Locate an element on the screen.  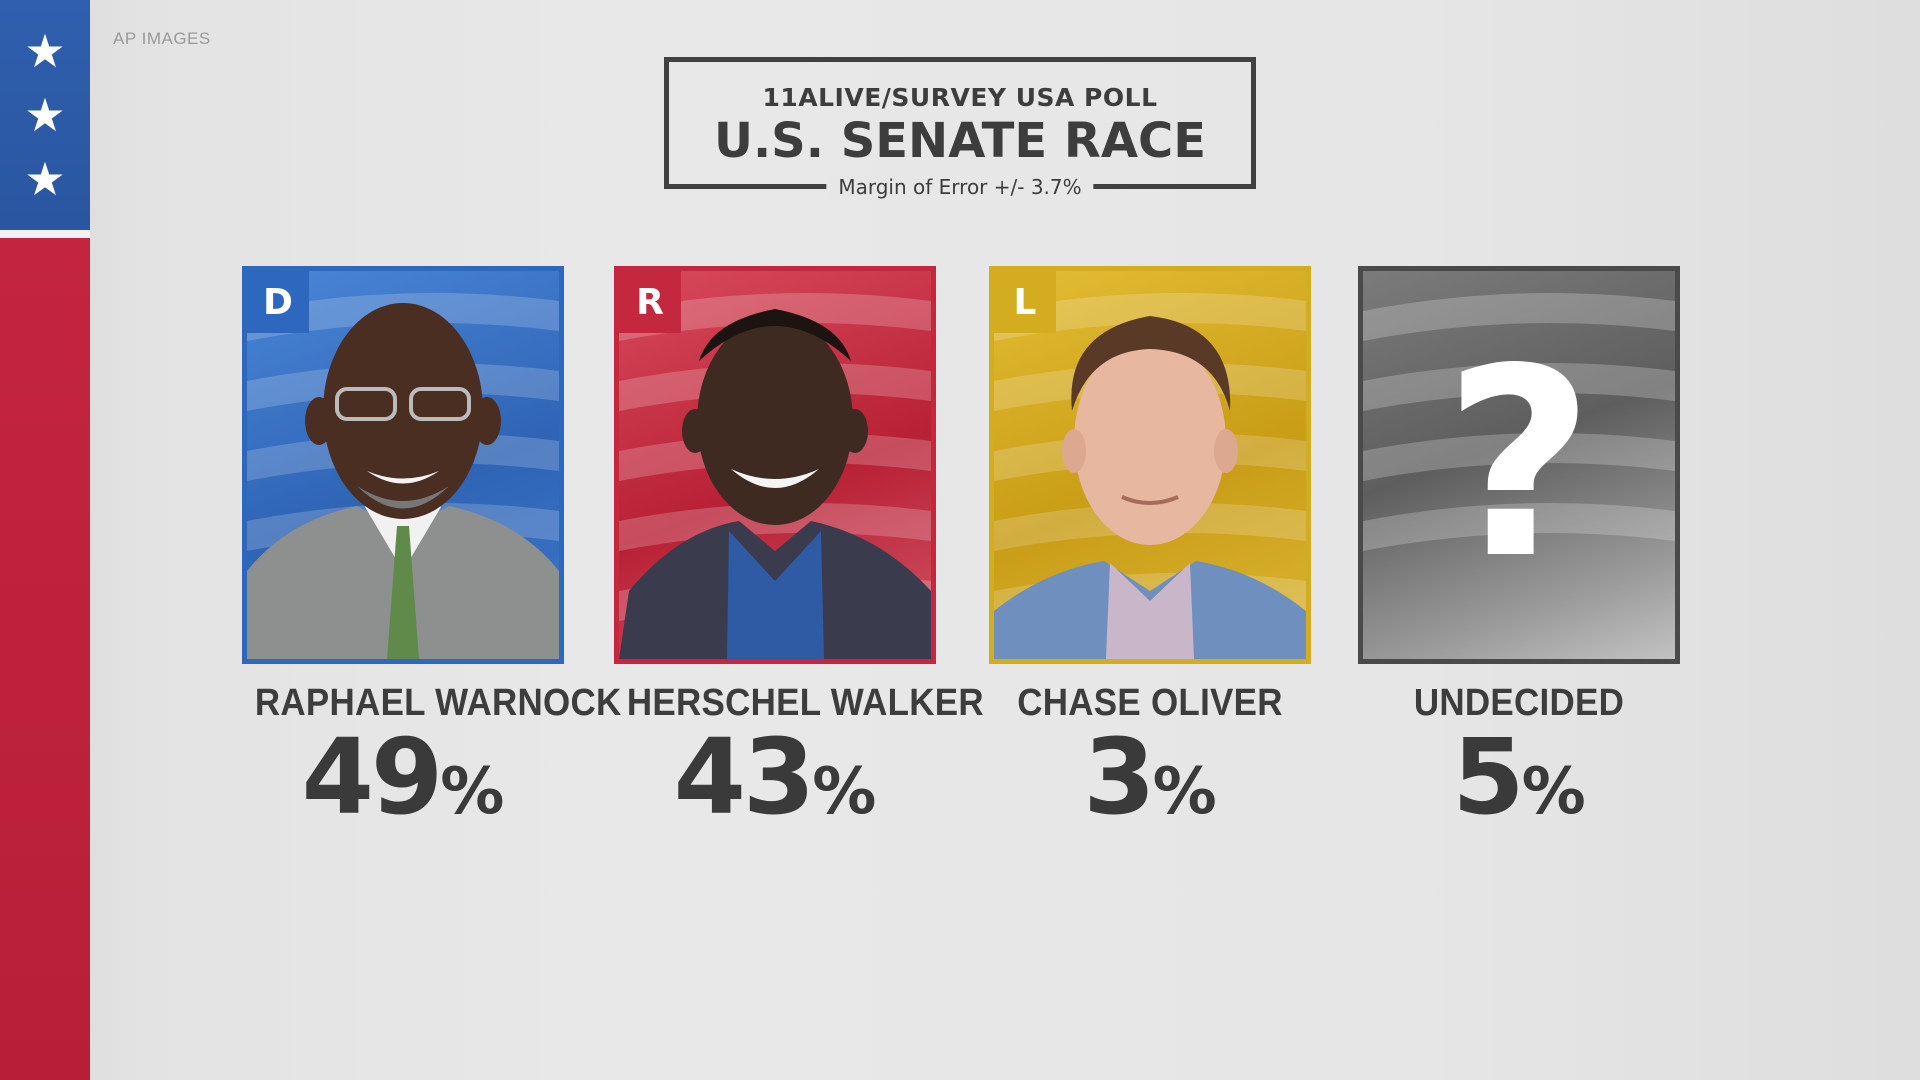
party-badge: R is located at coordinates (650, 302).